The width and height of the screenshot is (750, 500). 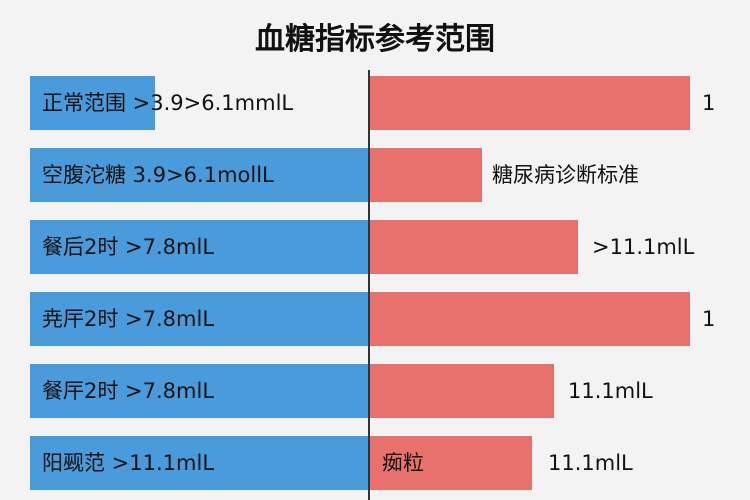 I want to click on left-label: 餐后2时 >7.8mlL, so click(x=128, y=247).